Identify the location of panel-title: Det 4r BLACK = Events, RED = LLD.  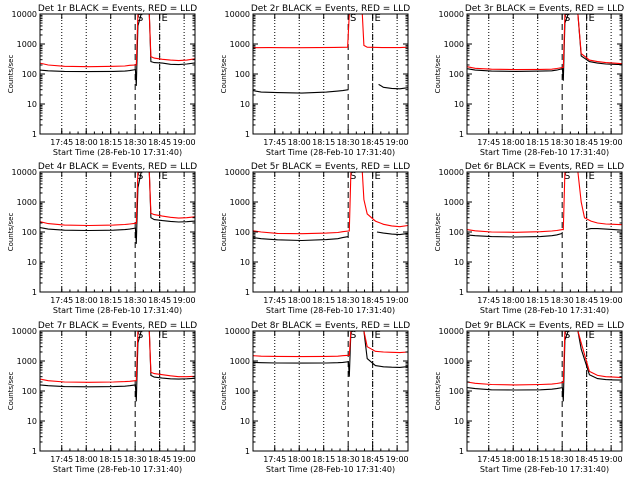
(117, 167).